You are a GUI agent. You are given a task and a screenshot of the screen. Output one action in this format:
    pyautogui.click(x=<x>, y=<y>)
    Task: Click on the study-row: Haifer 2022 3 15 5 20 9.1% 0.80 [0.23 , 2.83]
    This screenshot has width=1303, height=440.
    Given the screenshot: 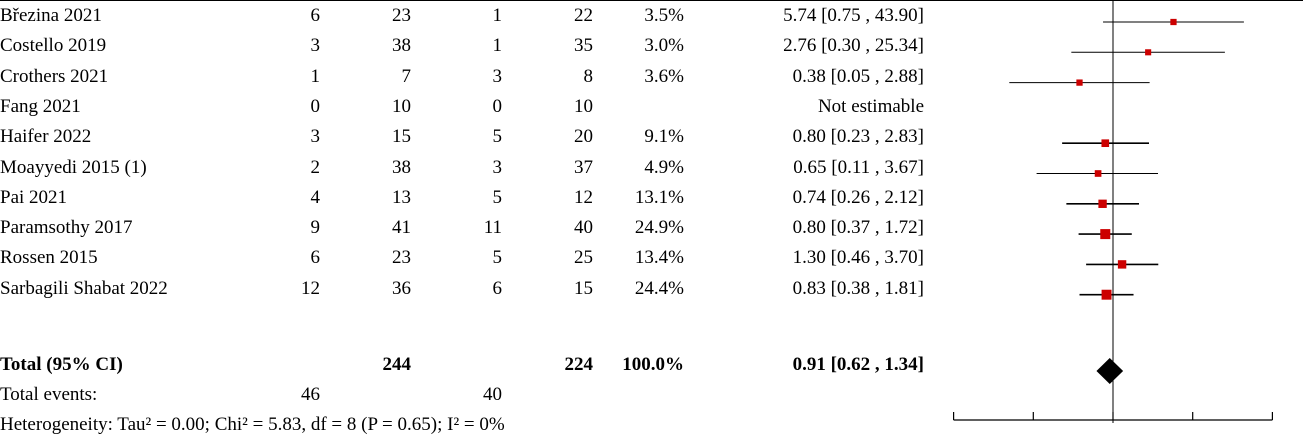 What is the action you would take?
    pyautogui.click(x=470, y=137)
    